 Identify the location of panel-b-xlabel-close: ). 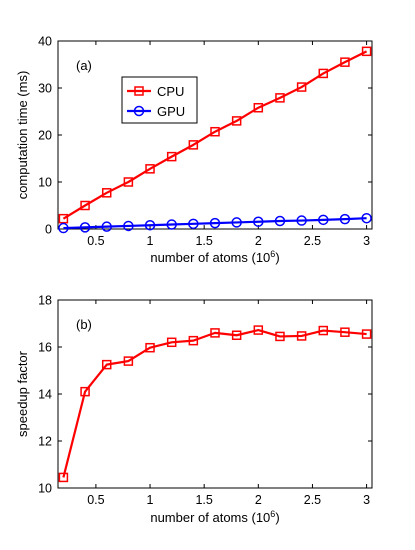
(277, 517).